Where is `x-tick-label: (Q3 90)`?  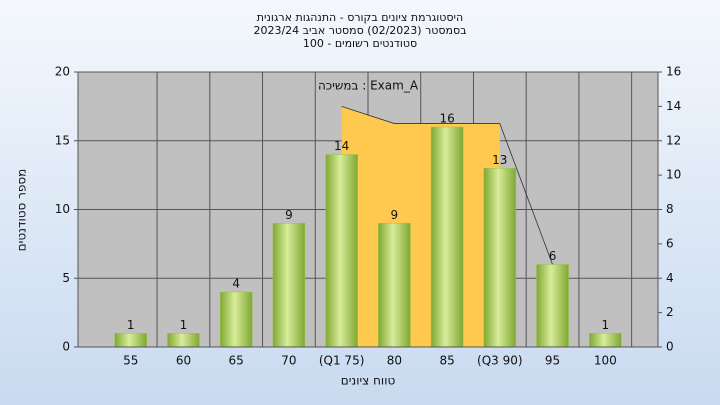
x-tick-label: (Q3 90) is located at coordinates (500, 361).